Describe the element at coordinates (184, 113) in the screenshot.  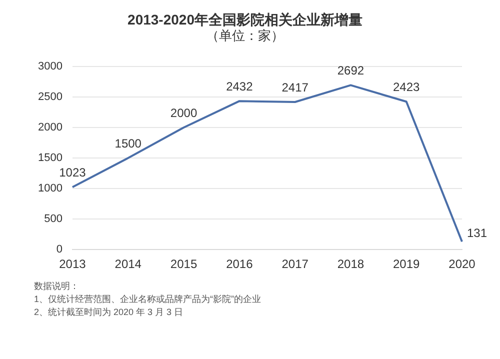
I see `data-label: 2000` at that location.